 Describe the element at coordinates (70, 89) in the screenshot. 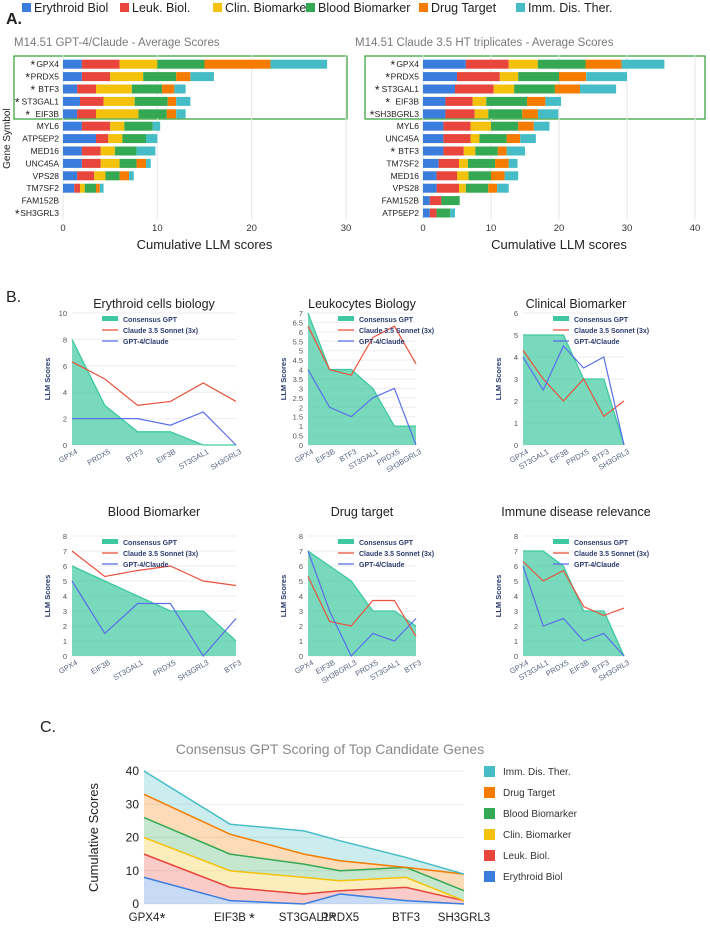

I see `bar-btf3-erythroid-biol` at that location.